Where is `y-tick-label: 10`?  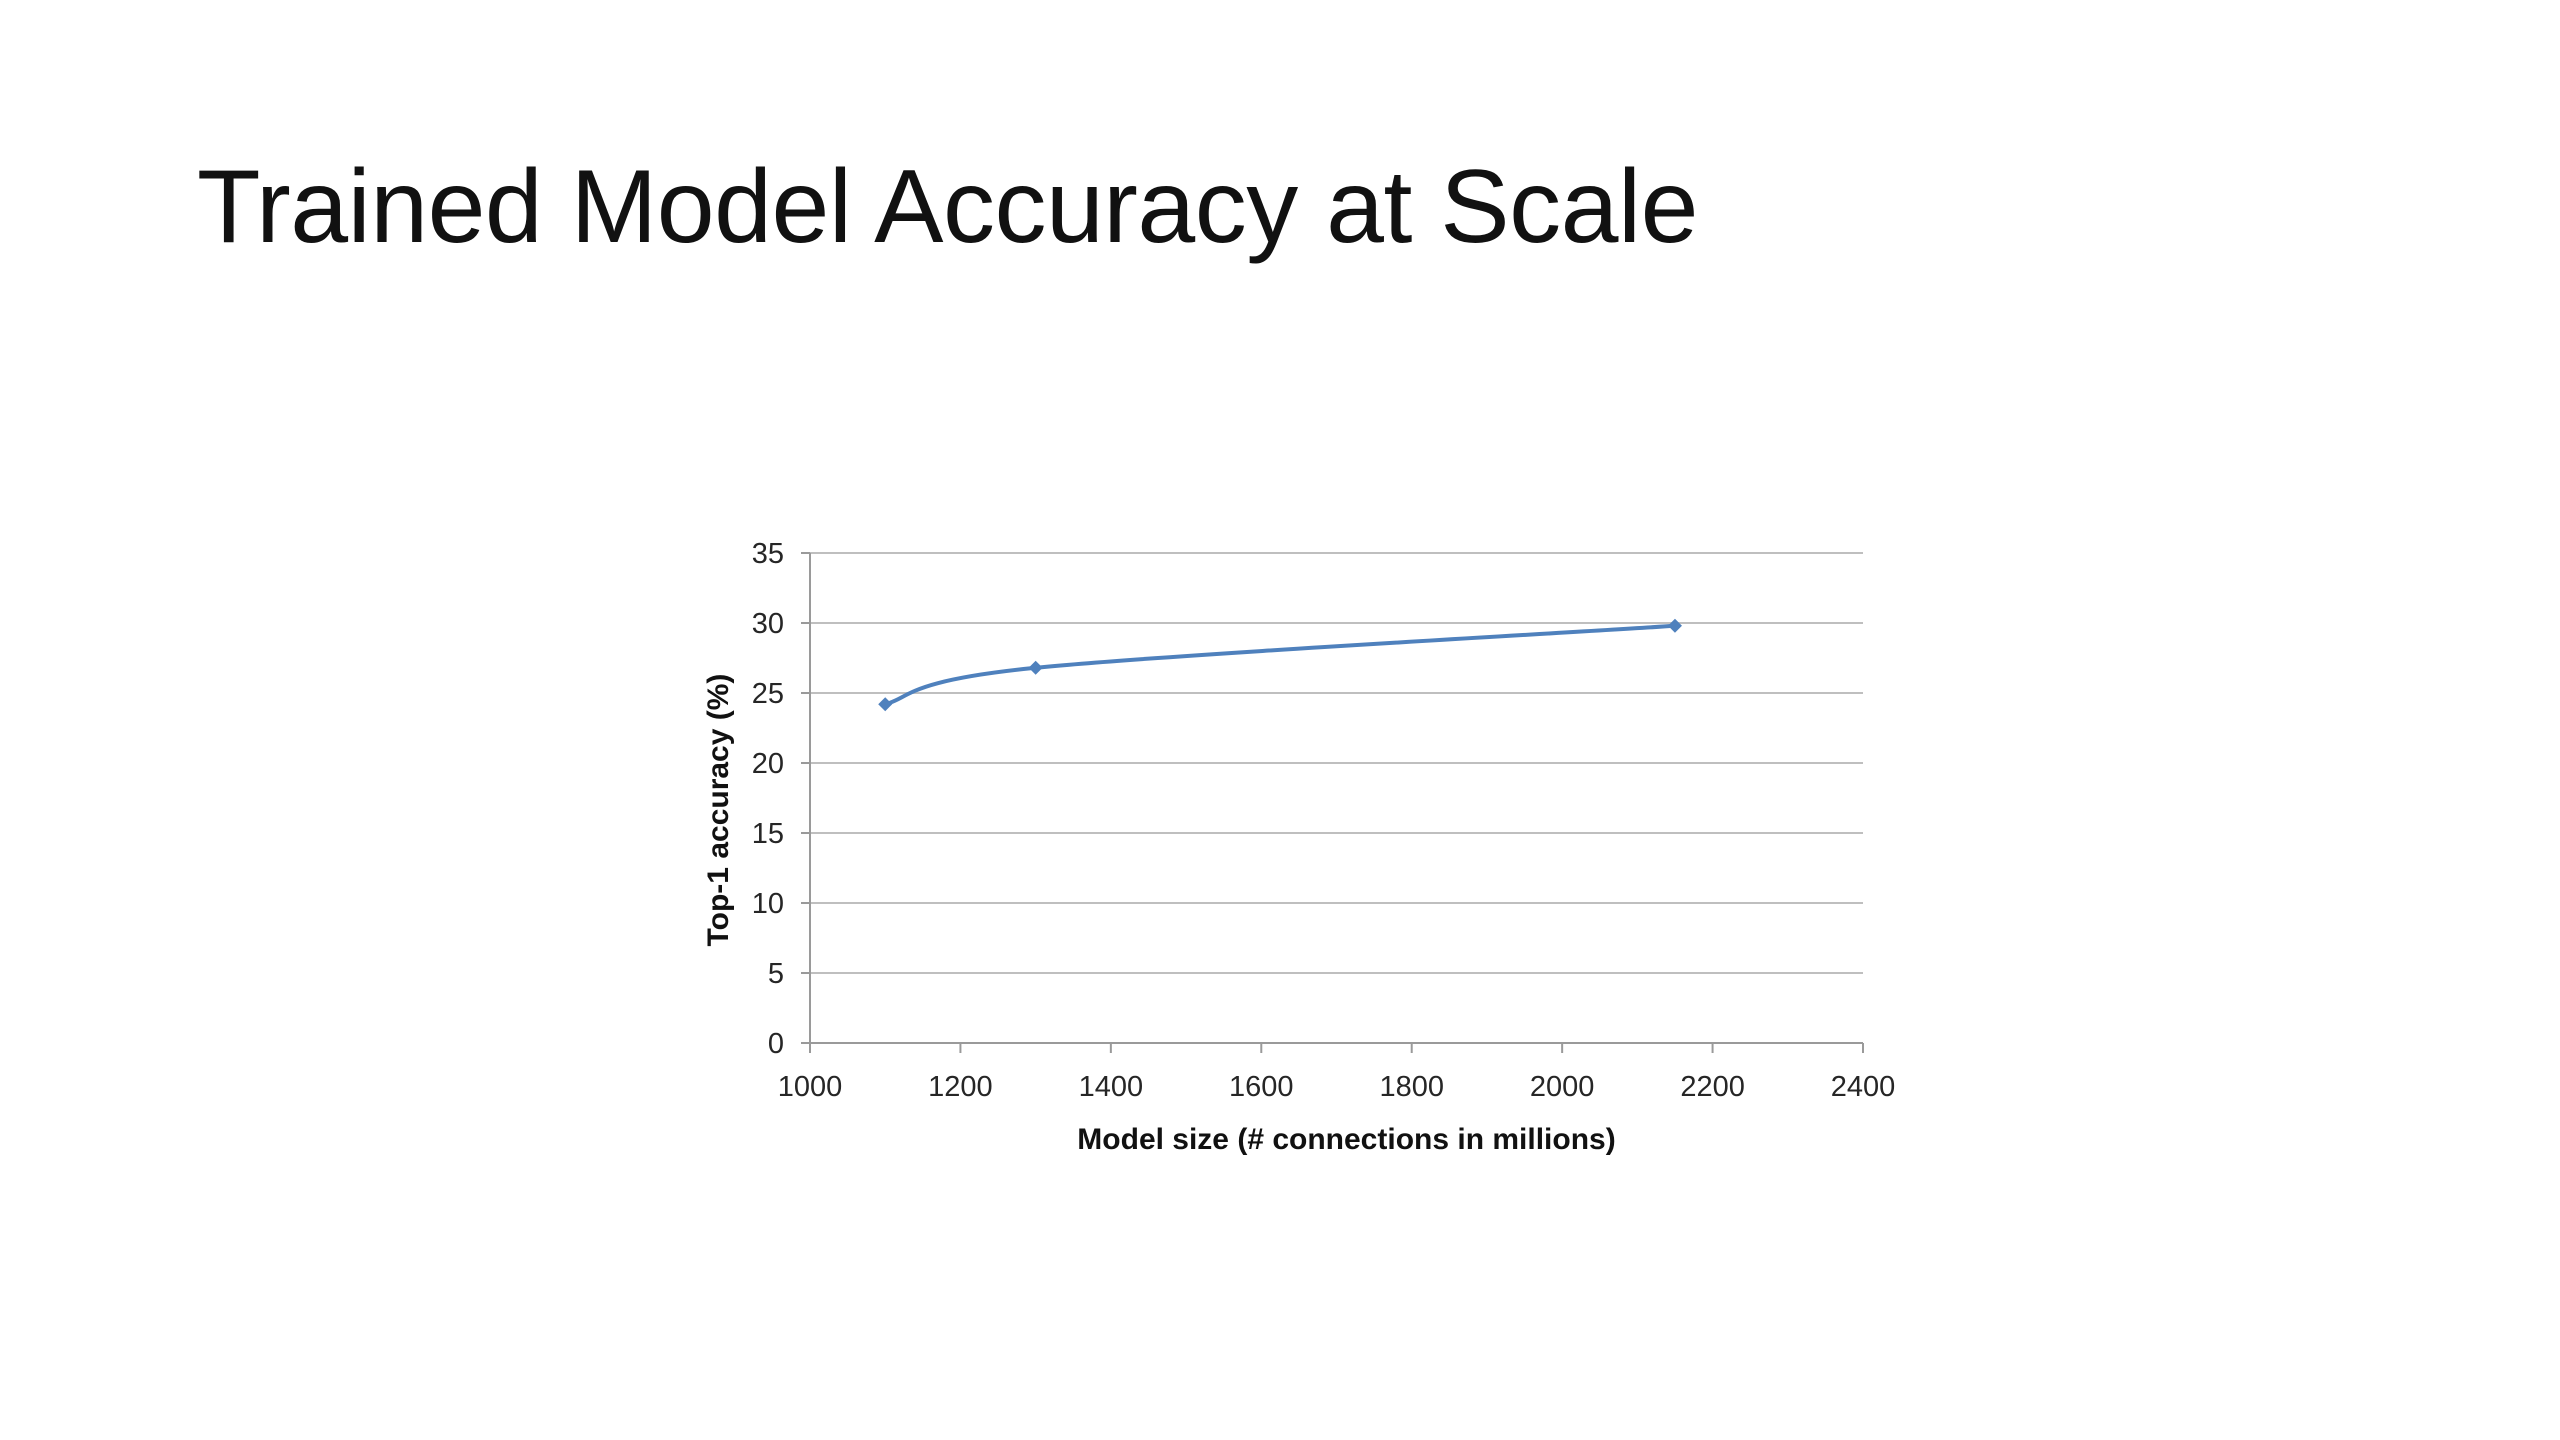
y-tick-label: 10 is located at coordinates (768, 904).